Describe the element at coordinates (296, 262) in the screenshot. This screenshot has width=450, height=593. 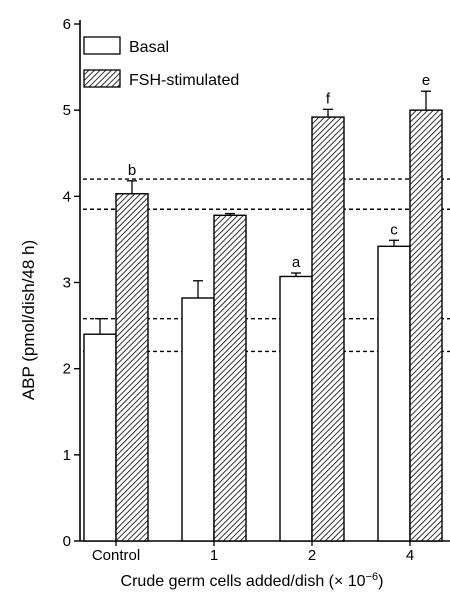
I see `significance-label: a` at that location.